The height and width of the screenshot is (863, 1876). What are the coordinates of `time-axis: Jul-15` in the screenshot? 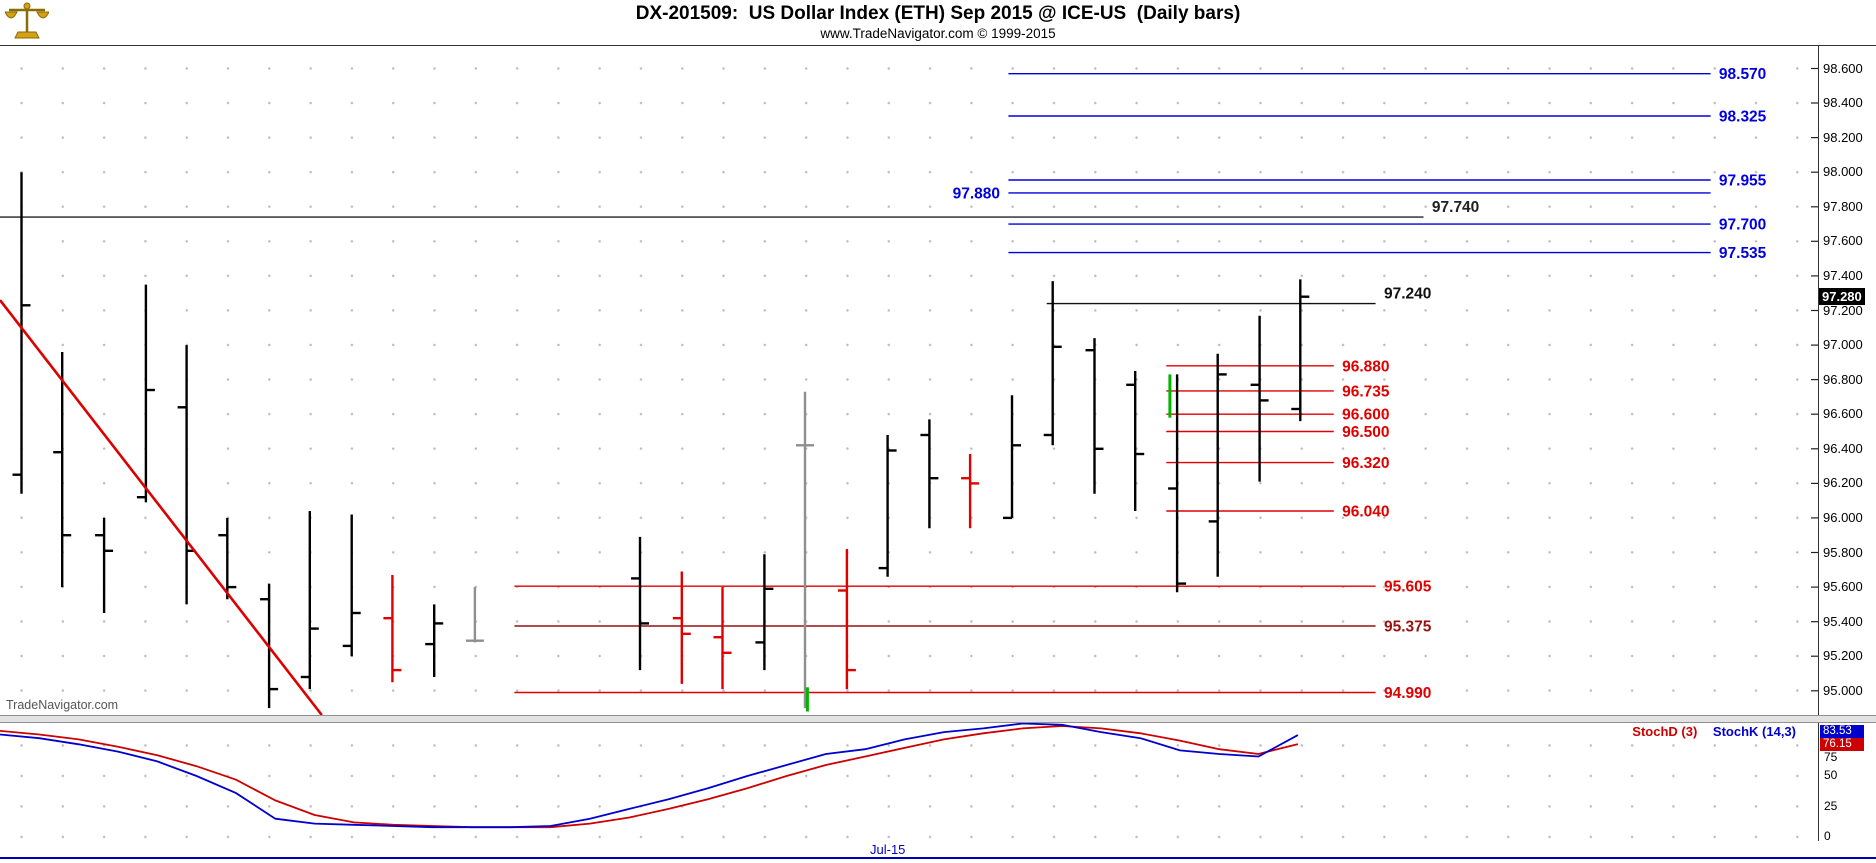 It's located at (938, 852).